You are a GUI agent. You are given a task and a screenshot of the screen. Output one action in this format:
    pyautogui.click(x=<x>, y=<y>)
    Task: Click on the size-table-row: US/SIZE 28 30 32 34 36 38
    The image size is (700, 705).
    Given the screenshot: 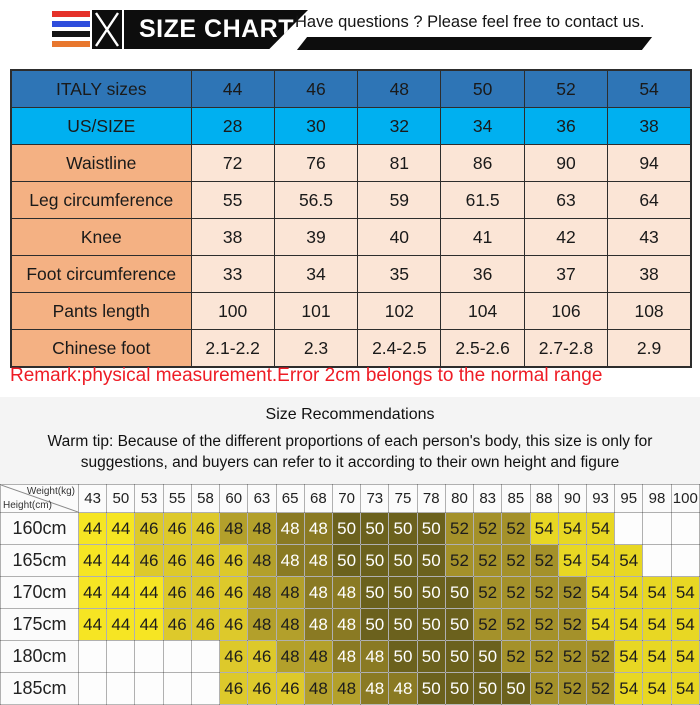 What is the action you would take?
    pyautogui.click(x=351, y=126)
    